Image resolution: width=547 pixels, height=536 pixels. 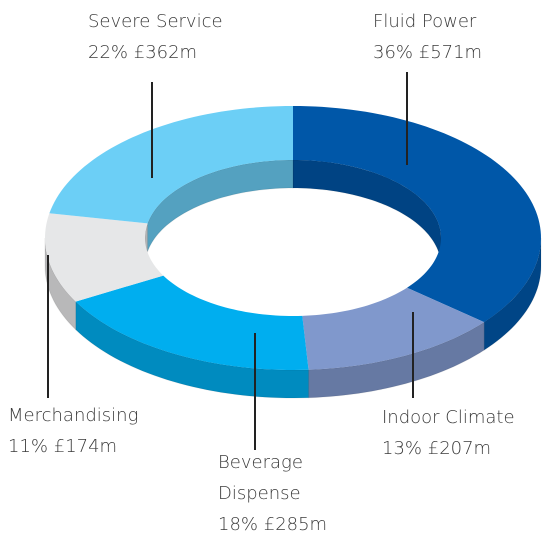 I want to click on percent-label: 36%, so click(x=393, y=52).